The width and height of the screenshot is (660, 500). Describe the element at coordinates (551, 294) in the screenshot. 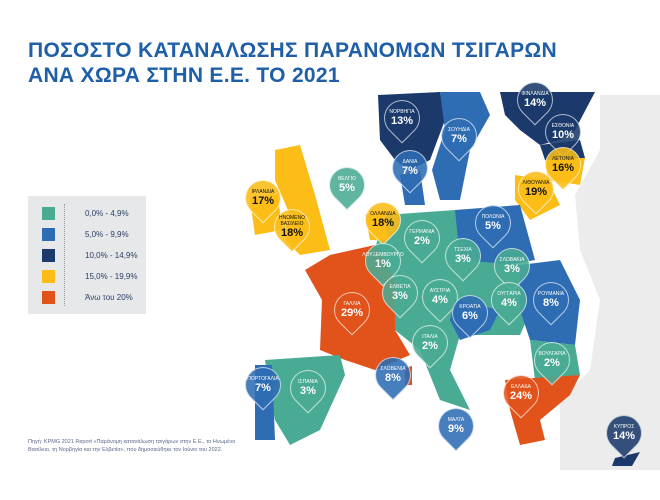

I see `country-name: ΡΟΥΜΑΝΙΑ` at that location.